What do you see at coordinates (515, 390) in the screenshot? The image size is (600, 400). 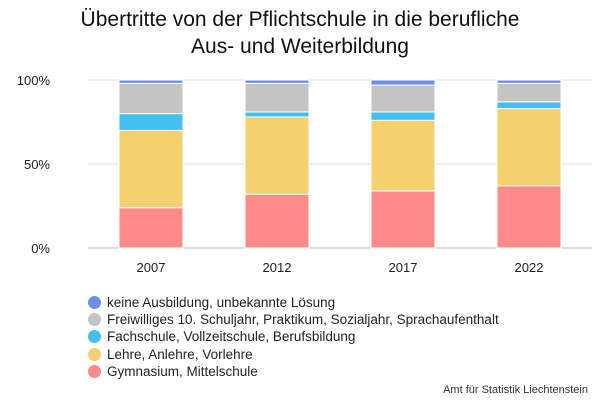 I see `source-note: Amt für Statistik Liechtenstein` at bounding box center [515, 390].